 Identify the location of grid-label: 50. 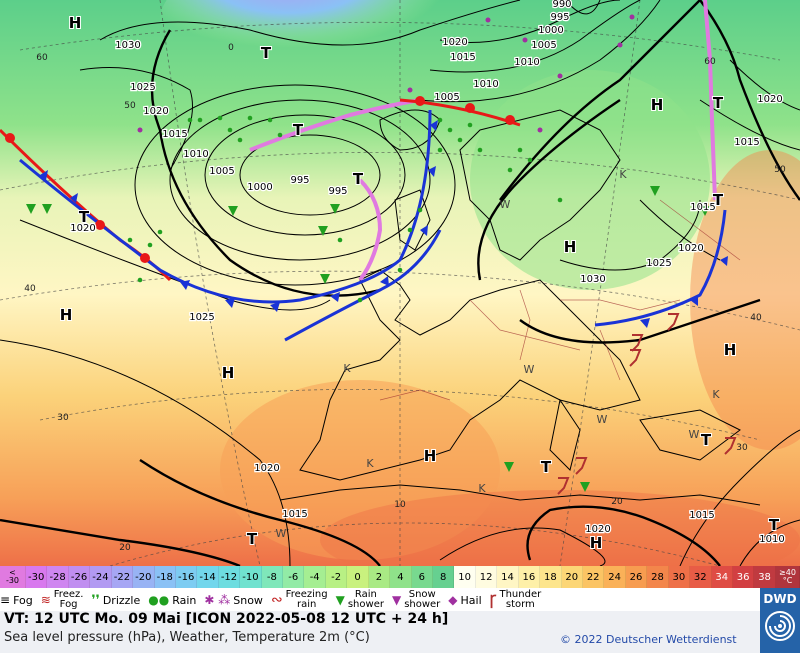
(780, 170).